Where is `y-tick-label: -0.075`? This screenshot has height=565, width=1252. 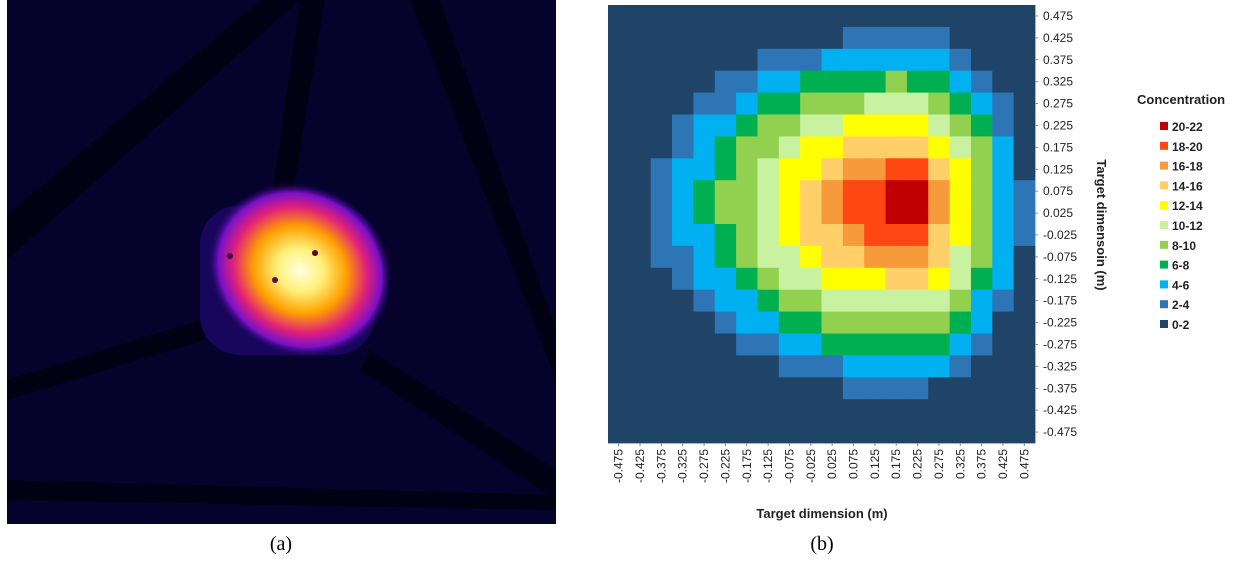
y-tick-label: -0.075 is located at coordinates (1060, 257).